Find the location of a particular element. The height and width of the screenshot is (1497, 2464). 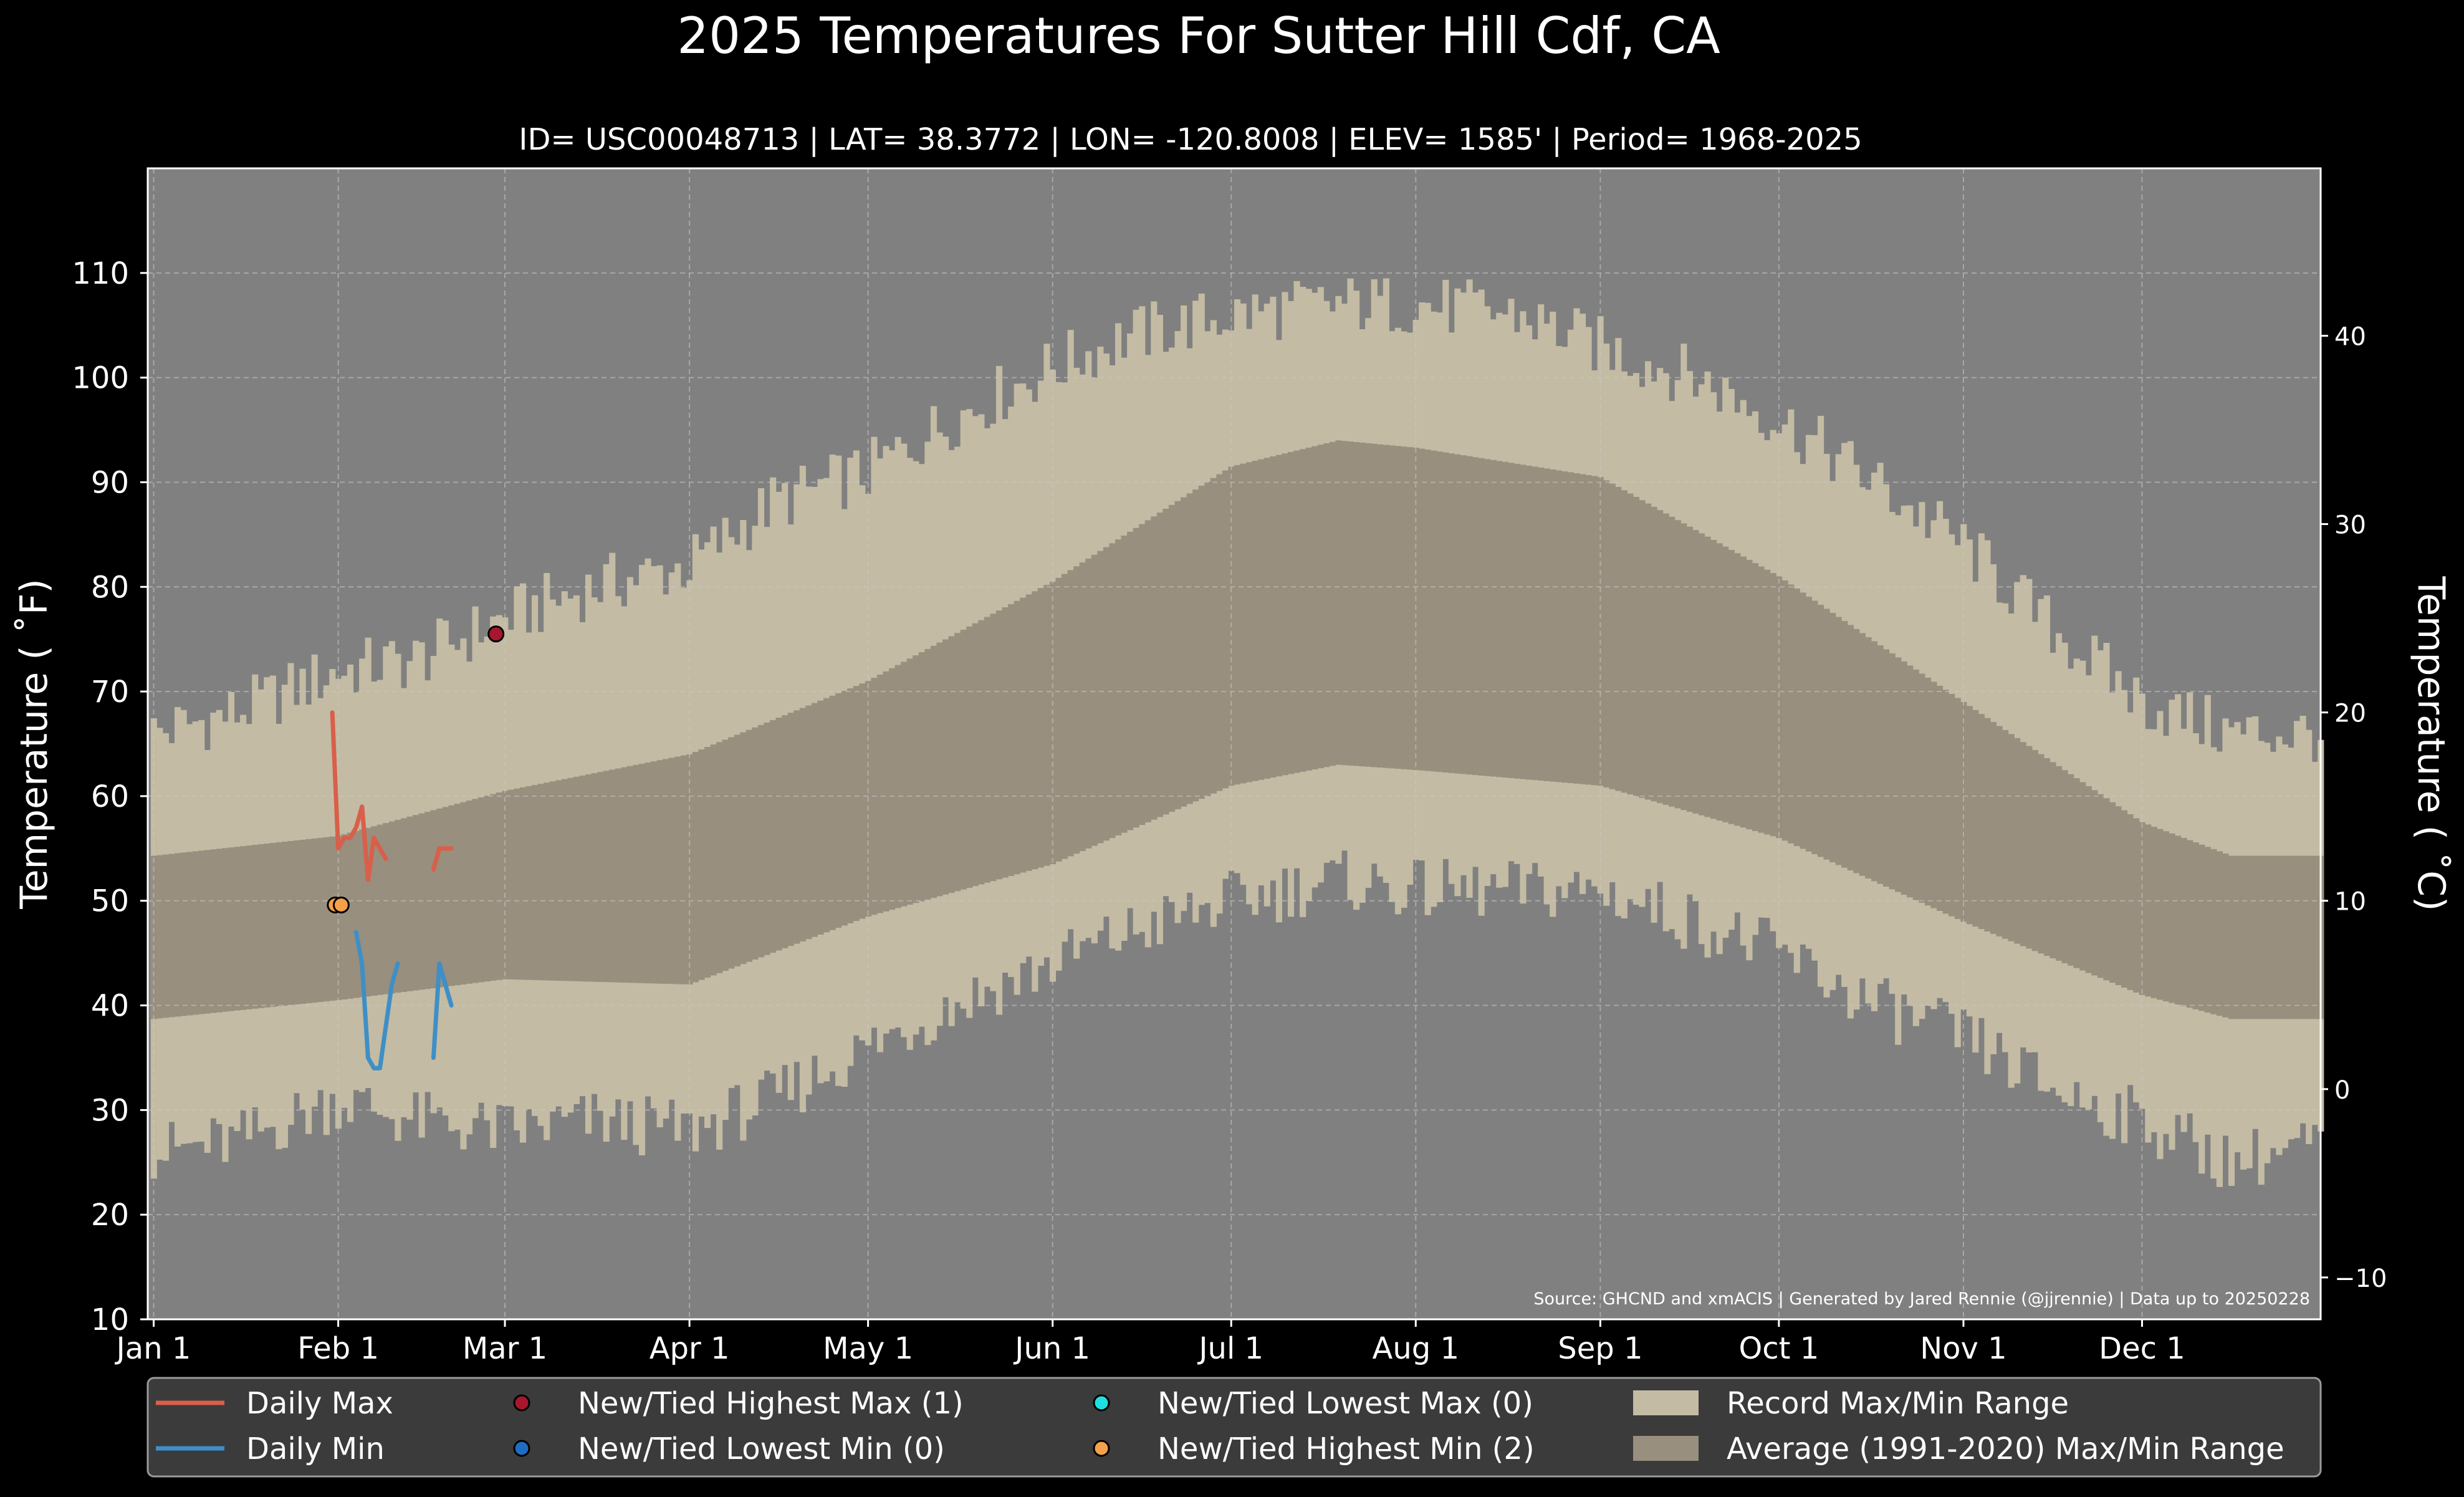

y-right-tick-label: 10 is located at coordinates (2350, 902).